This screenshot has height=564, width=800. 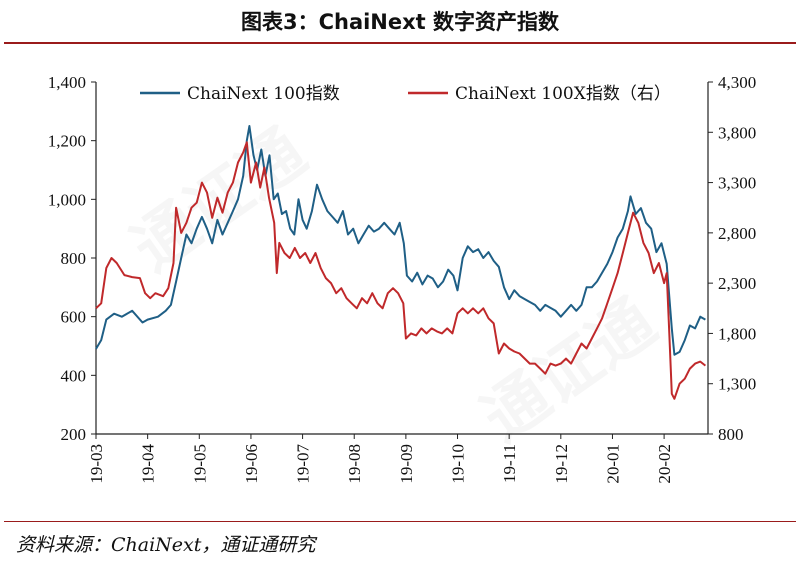 I want to click on y-right-tick-label: 2,300, so click(x=737, y=283).